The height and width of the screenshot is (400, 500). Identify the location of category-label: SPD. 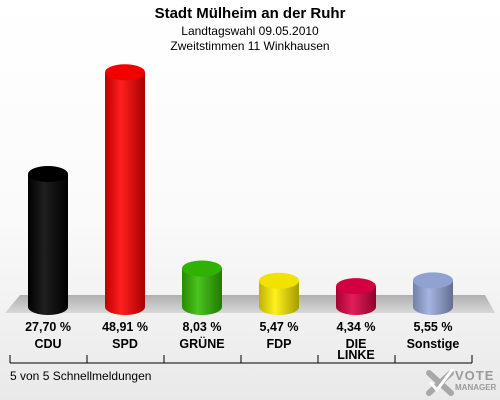
(125, 344).